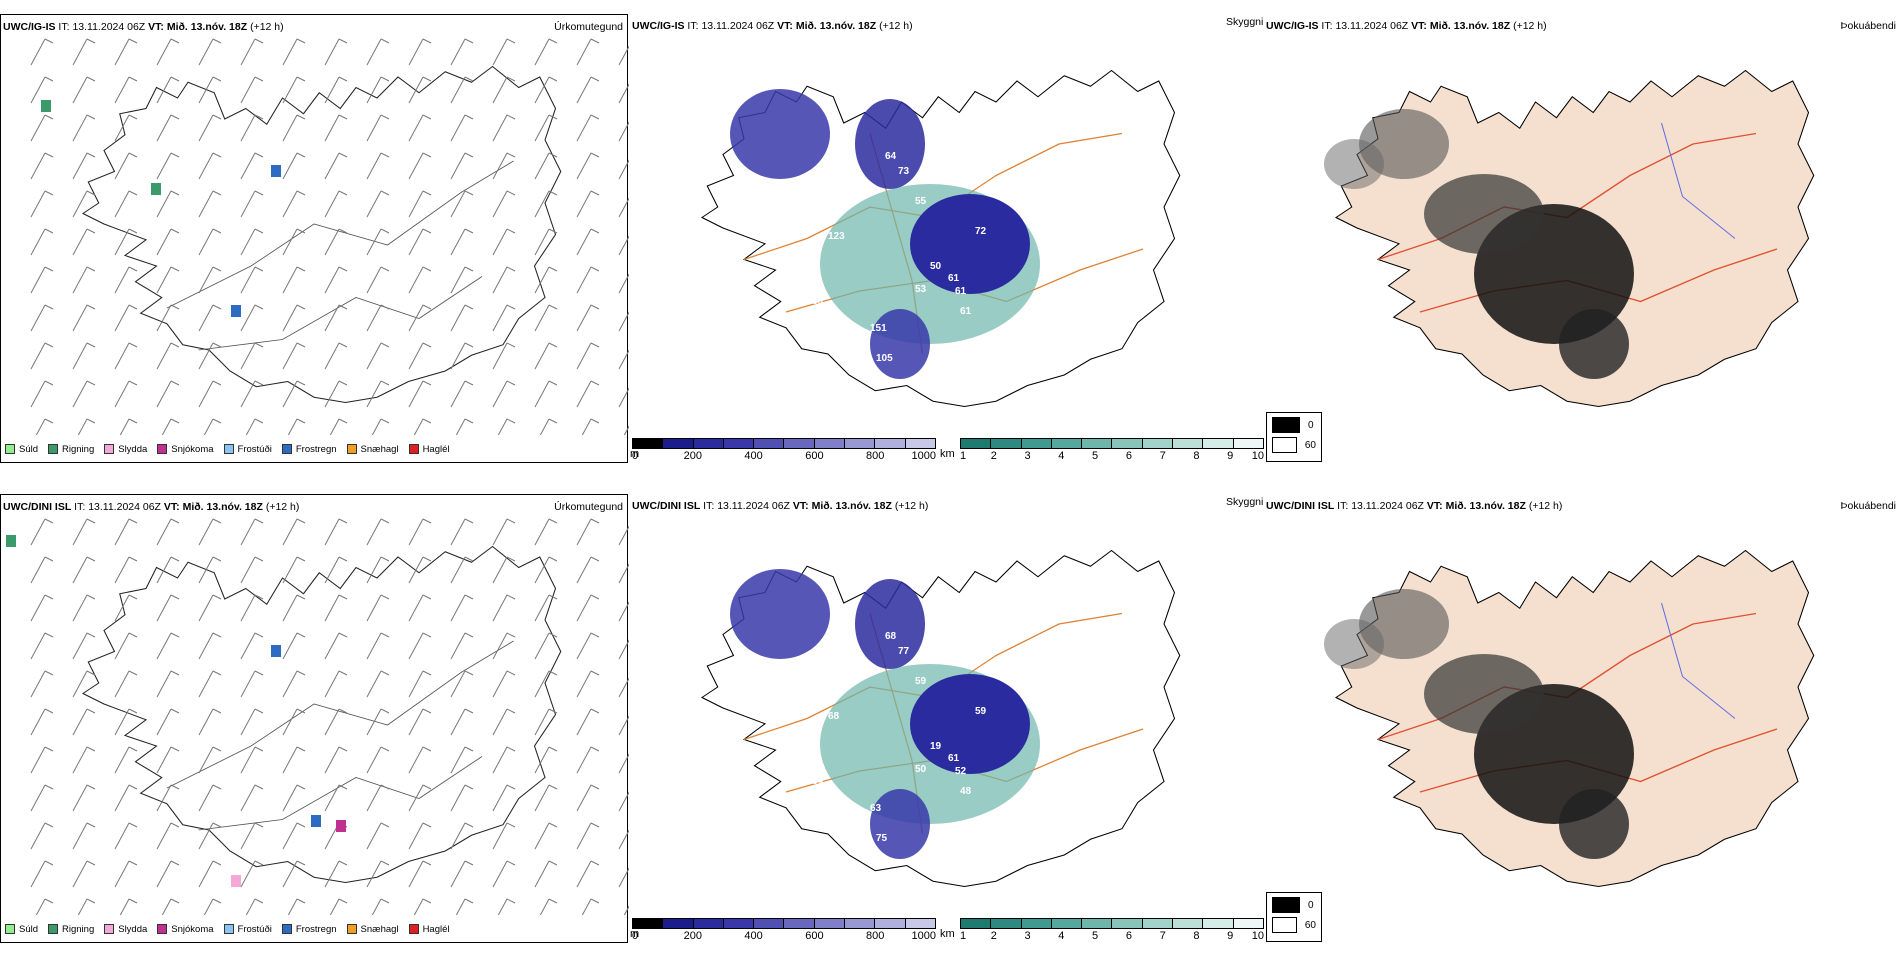  I want to click on precip-legend-item: Snjókoma, so click(185, 929).